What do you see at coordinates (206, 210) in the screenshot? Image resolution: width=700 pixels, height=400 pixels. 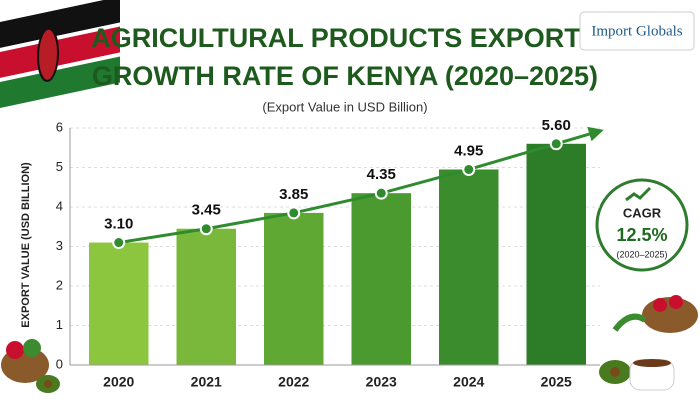 I see `value-label: 3.45` at bounding box center [206, 210].